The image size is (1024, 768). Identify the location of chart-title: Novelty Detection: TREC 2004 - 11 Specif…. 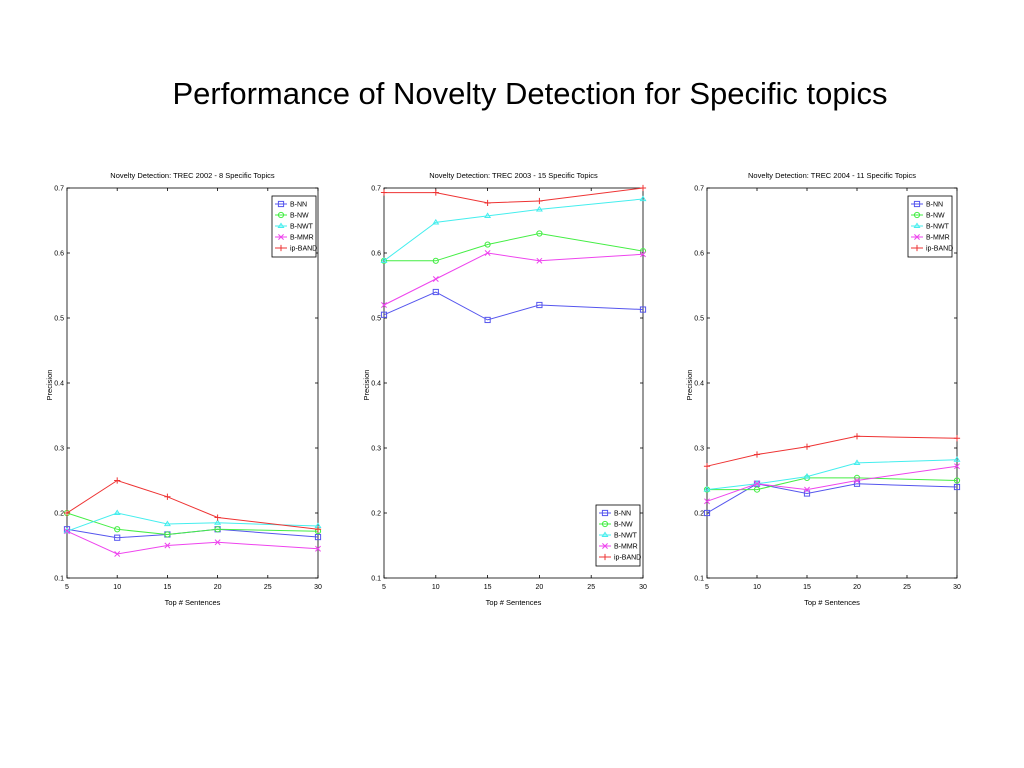
(832, 175).